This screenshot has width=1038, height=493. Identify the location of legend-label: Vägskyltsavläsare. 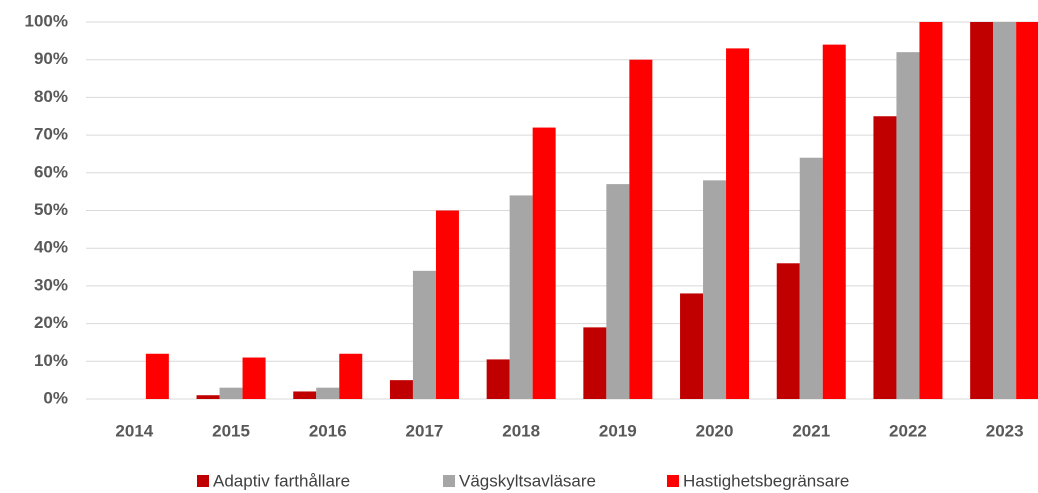
(527, 480).